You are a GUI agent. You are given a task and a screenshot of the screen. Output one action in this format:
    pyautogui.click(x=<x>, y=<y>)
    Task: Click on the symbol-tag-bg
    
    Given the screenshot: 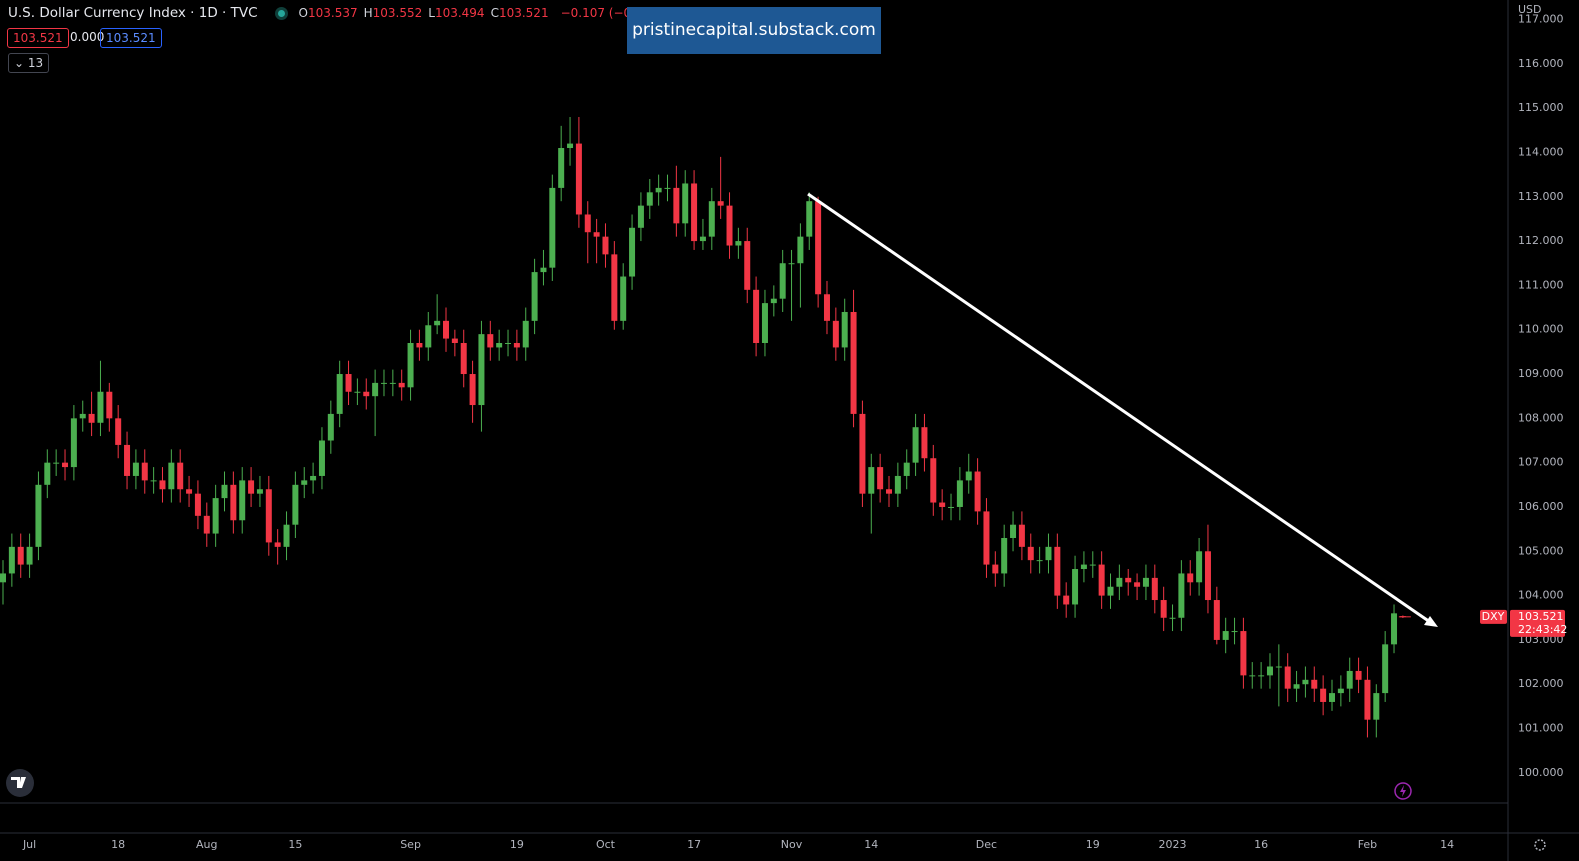 What is the action you would take?
    pyautogui.click(x=1493, y=616)
    